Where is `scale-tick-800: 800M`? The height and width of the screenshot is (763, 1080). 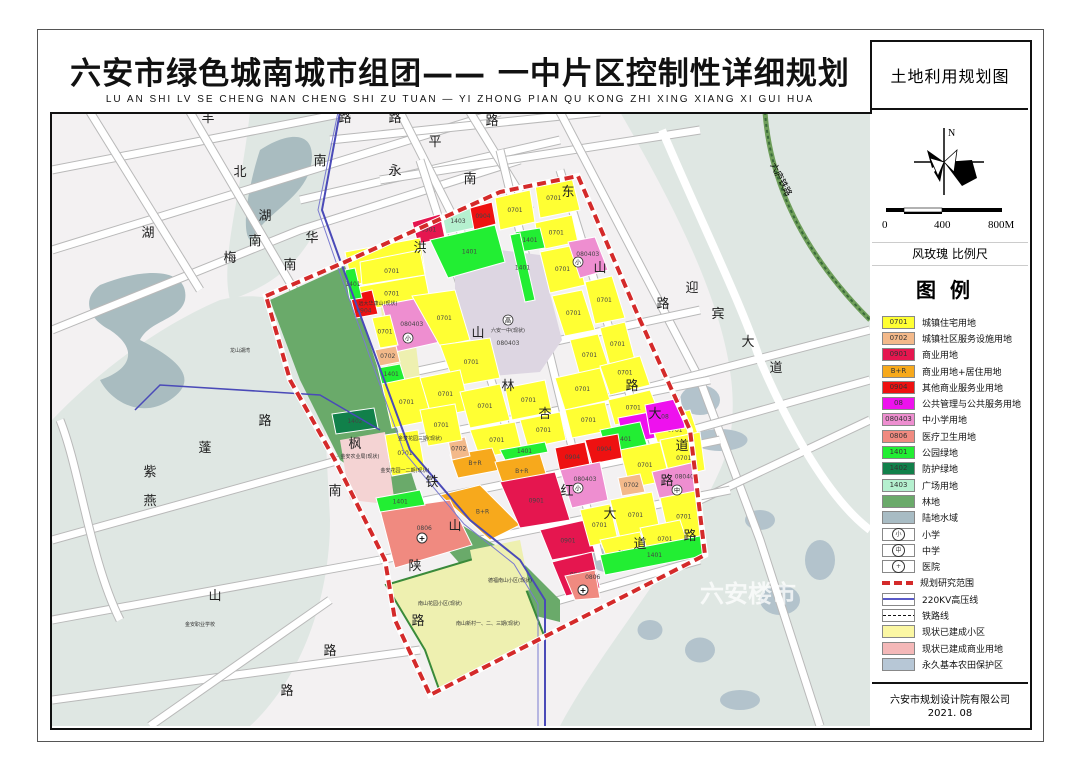 scale-tick-800: 800M is located at coordinates (1001, 225).